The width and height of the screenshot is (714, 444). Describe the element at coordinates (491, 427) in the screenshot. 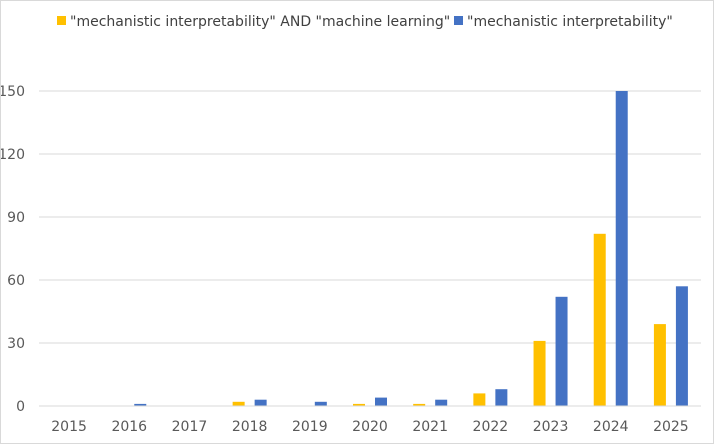

I see `x-tick-label: 2022` at that location.